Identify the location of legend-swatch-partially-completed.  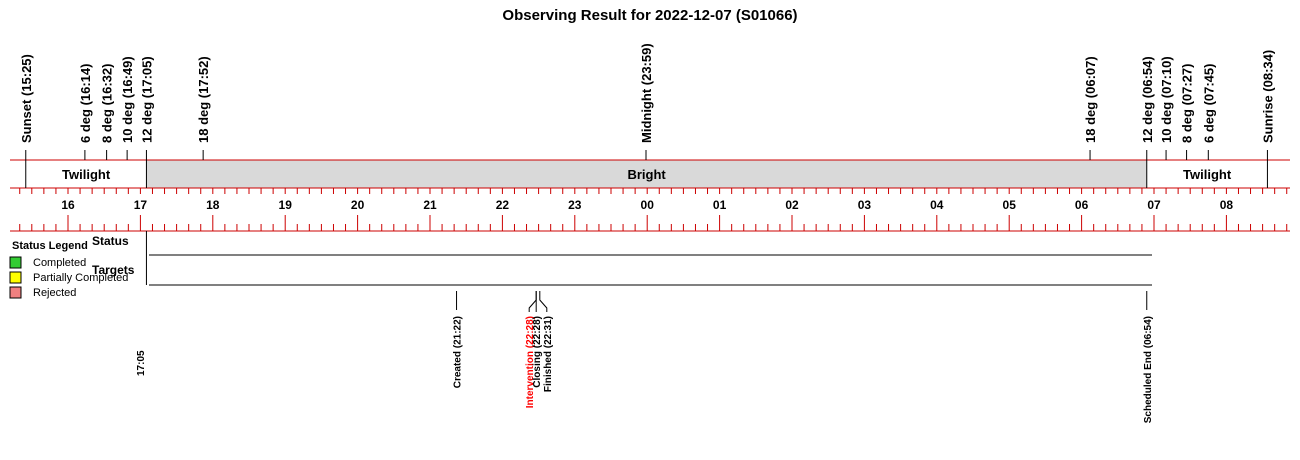
(15, 277).